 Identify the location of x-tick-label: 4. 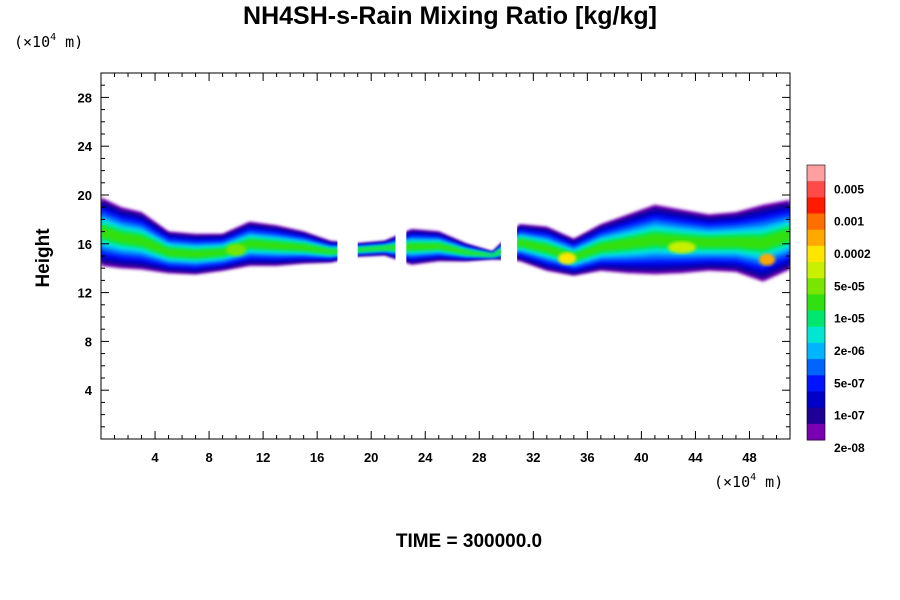
(155, 457).